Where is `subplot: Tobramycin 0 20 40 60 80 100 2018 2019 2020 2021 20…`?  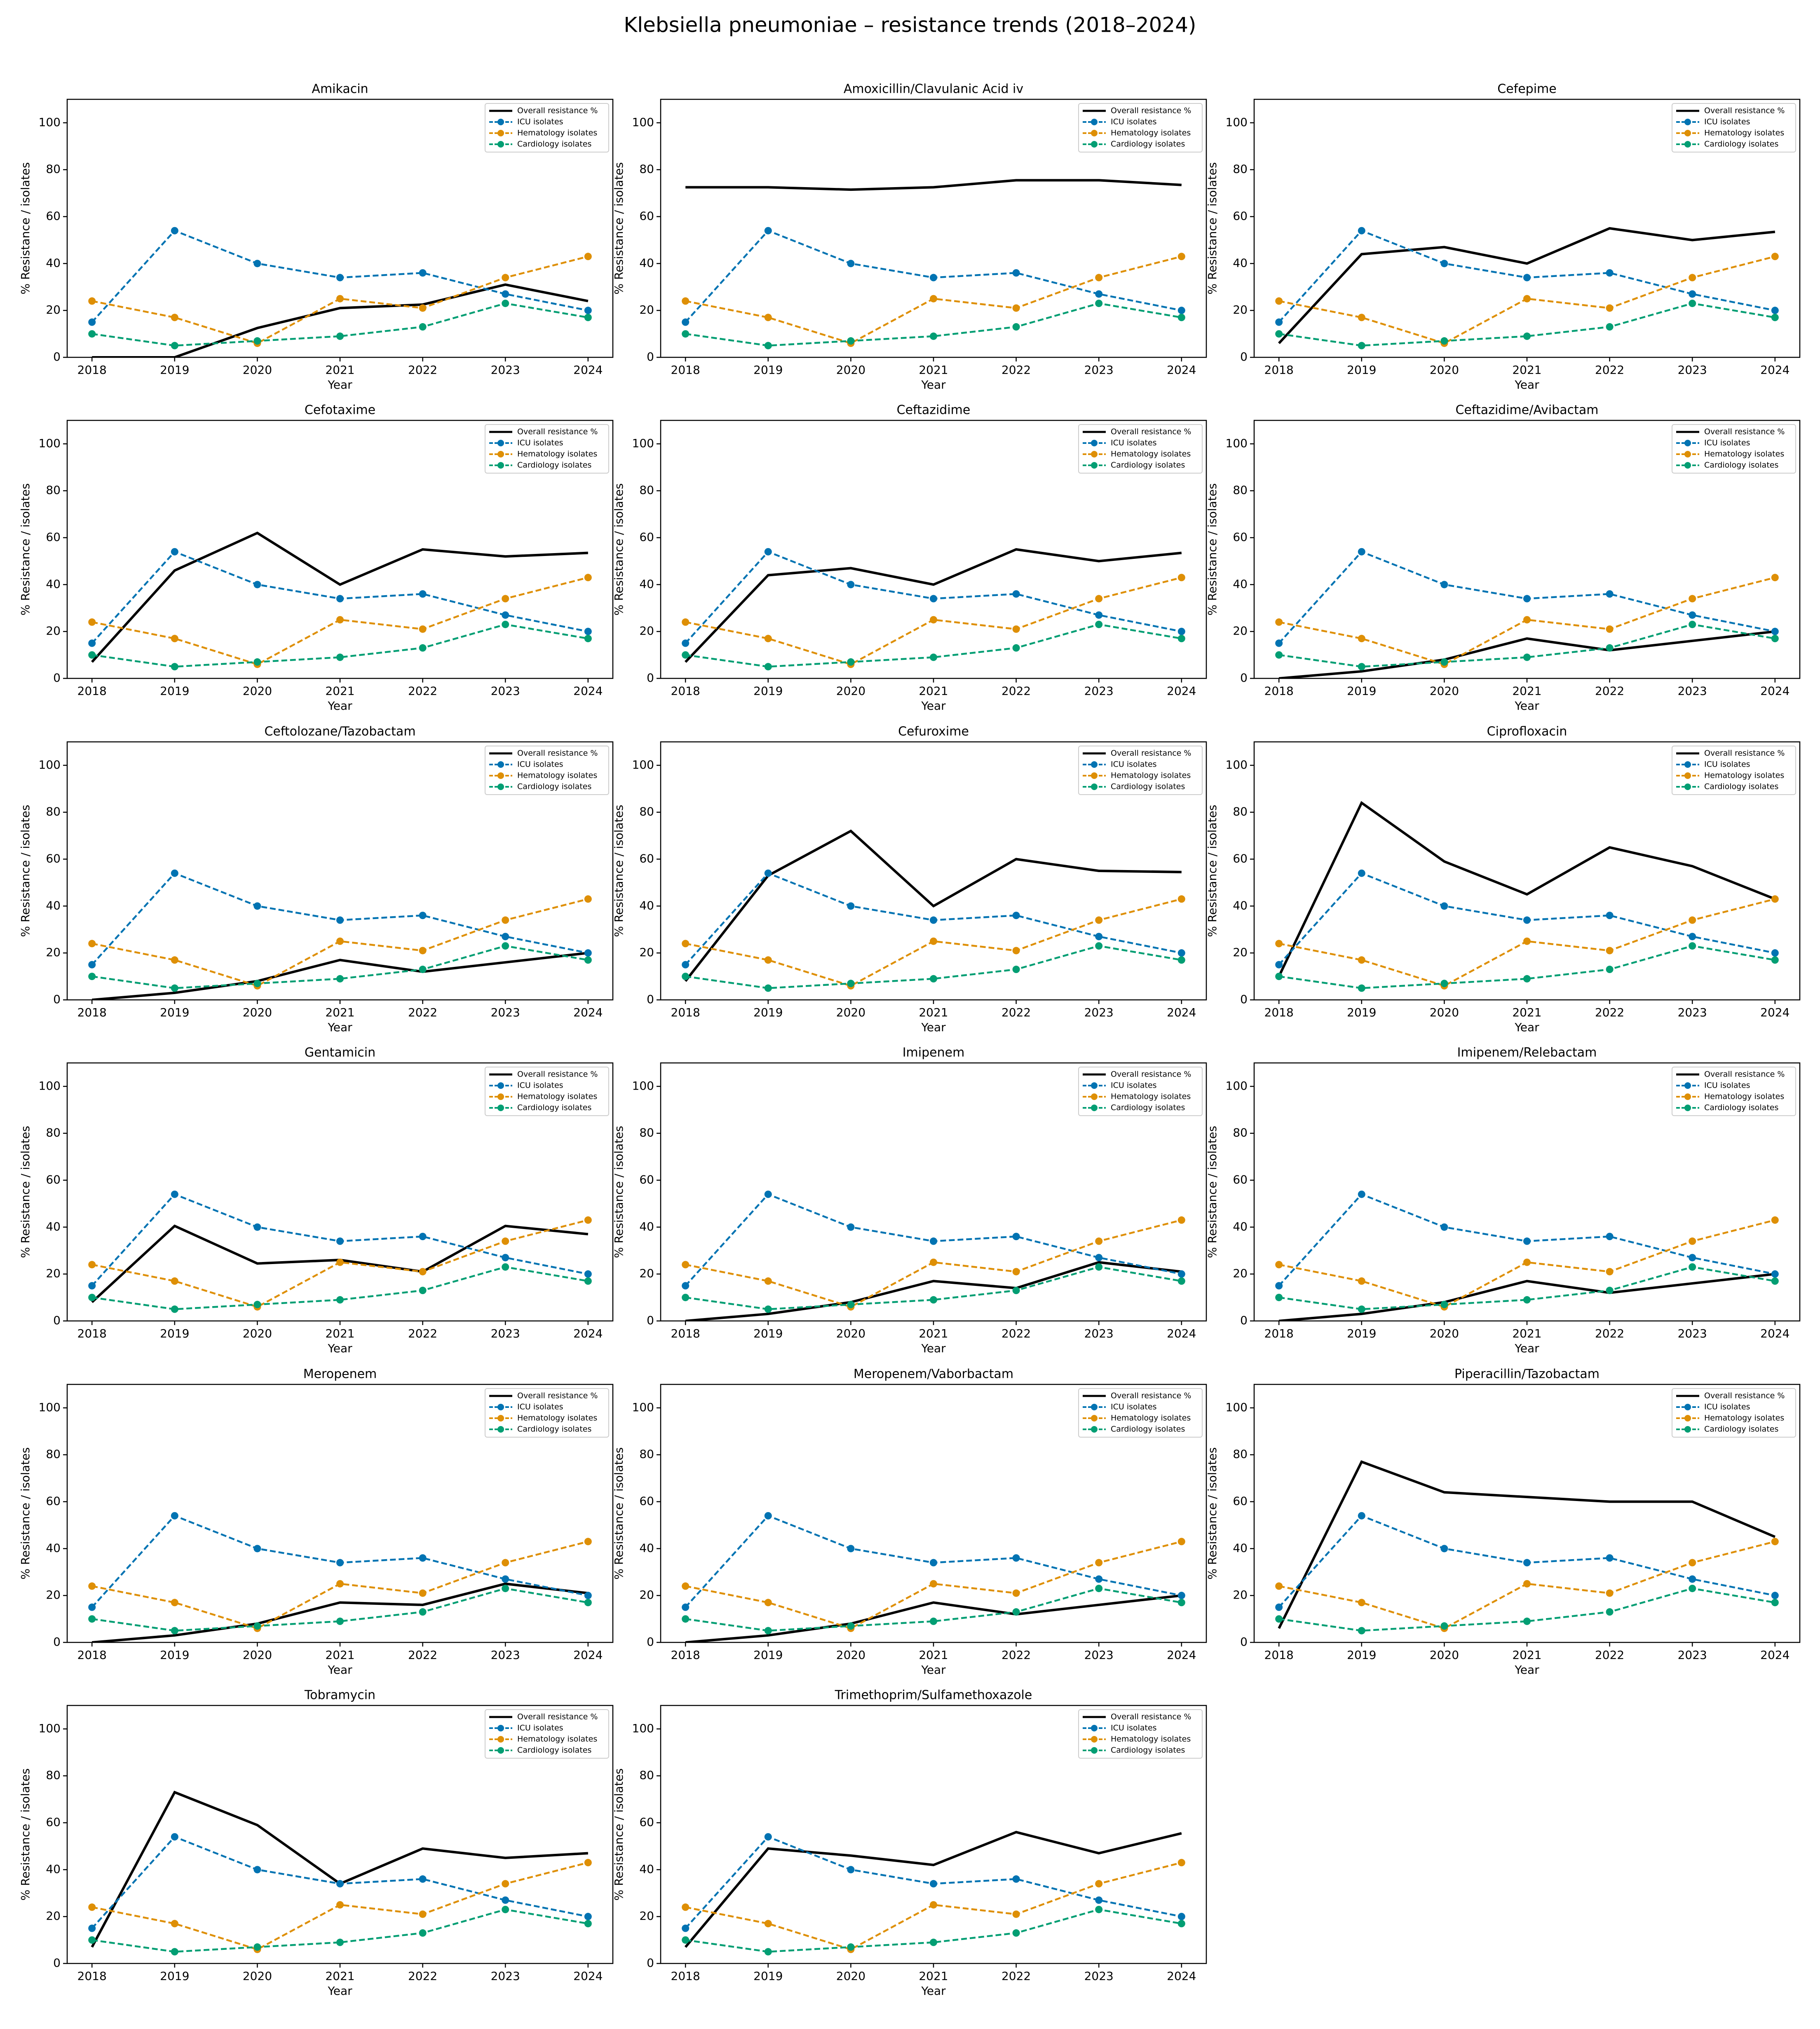
subplot: Tobramycin 0 20 40 60 80 100 2018 2019 2020 2021 20… is located at coordinates (316, 1843).